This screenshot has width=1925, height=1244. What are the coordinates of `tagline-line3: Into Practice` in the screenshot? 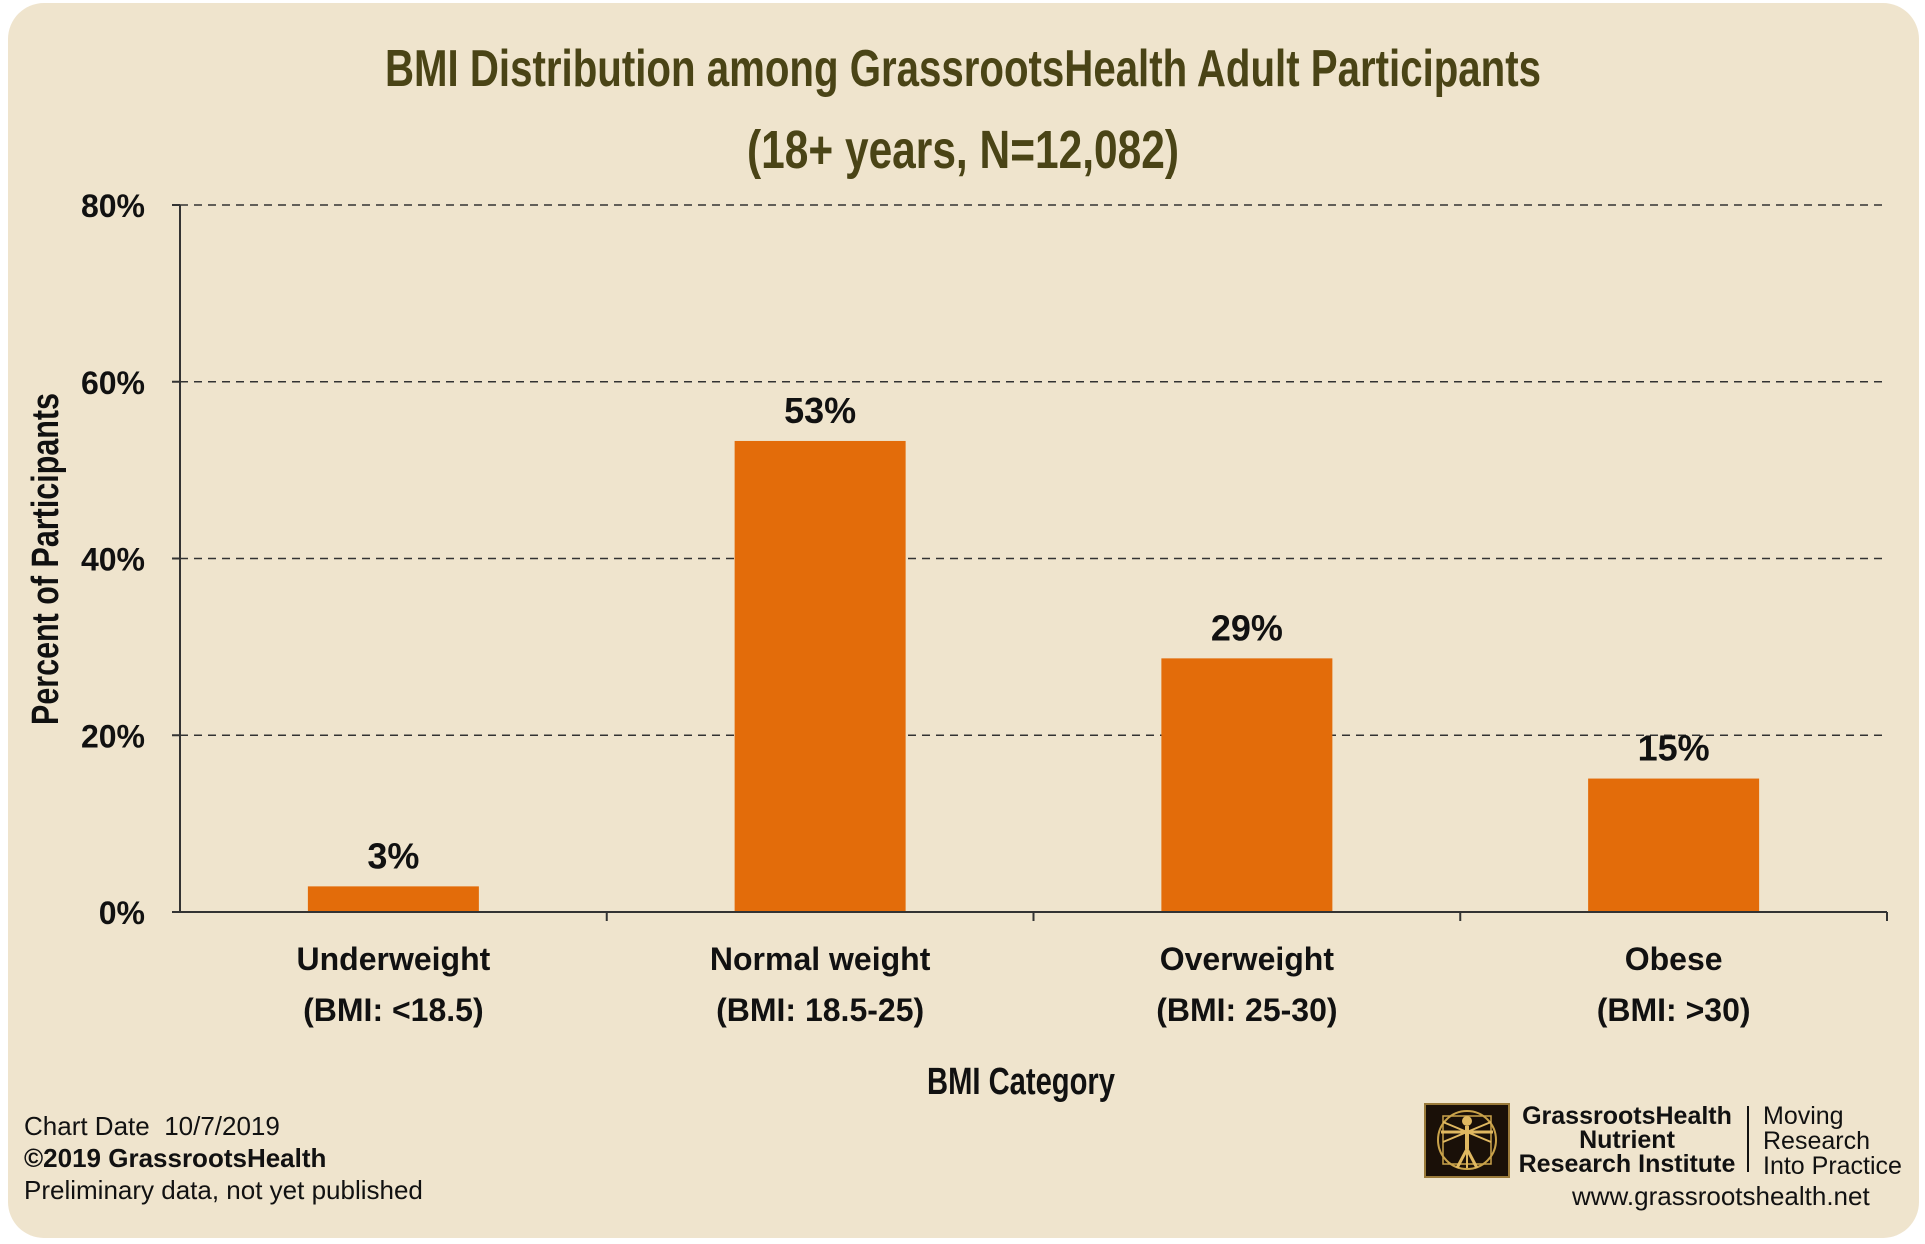 It's located at (1832, 1166).